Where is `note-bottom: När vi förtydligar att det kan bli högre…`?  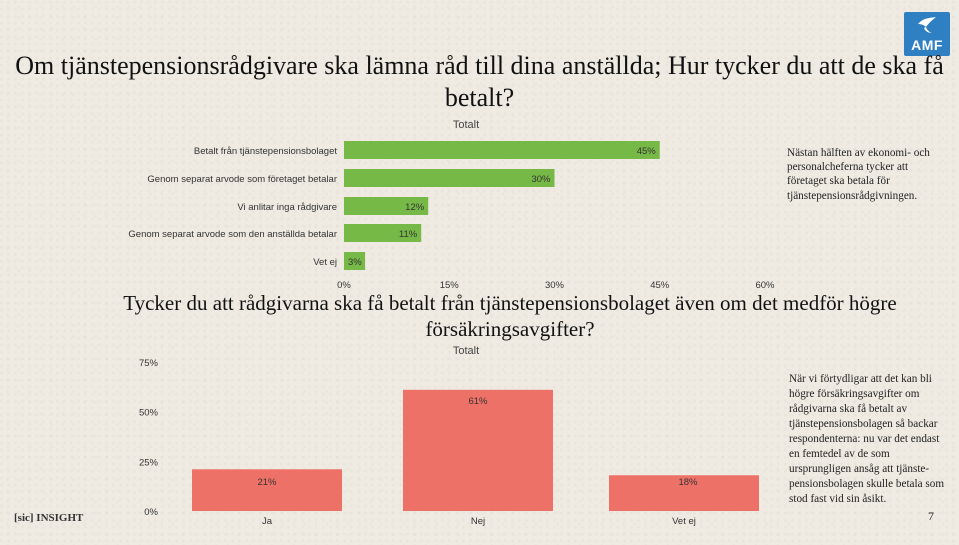 note-bottom: När vi förtydligar att det kan bli högre… is located at coordinates (867, 439).